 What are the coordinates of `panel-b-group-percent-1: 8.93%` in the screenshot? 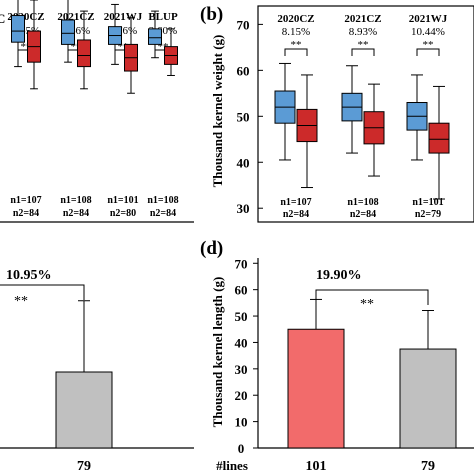 It's located at (363, 32).